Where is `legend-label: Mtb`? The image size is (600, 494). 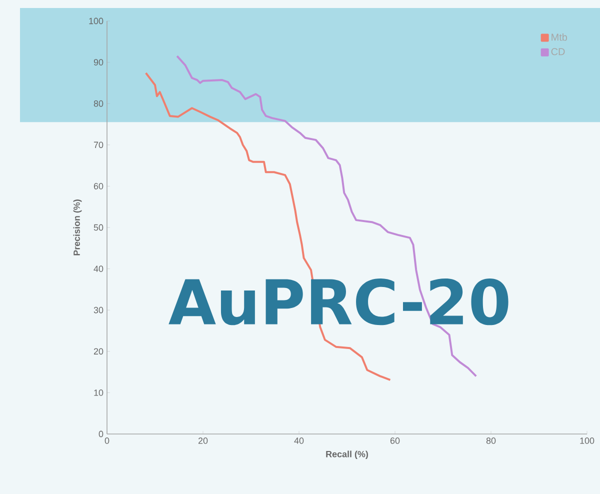 legend-label: Mtb is located at coordinates (560, 37).